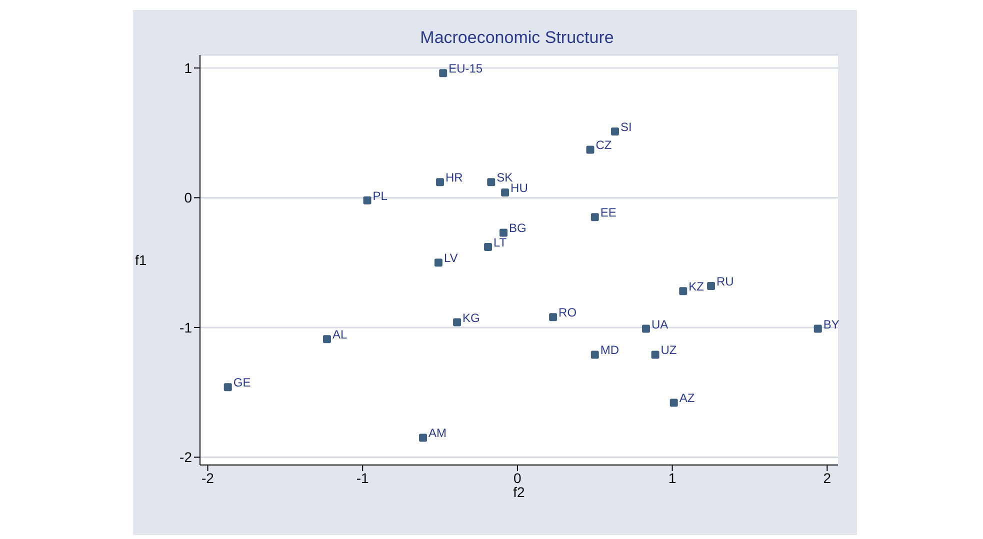 This screenshot has height=539, width=983. I want to click on series-label: UZ, so click(668, 350).